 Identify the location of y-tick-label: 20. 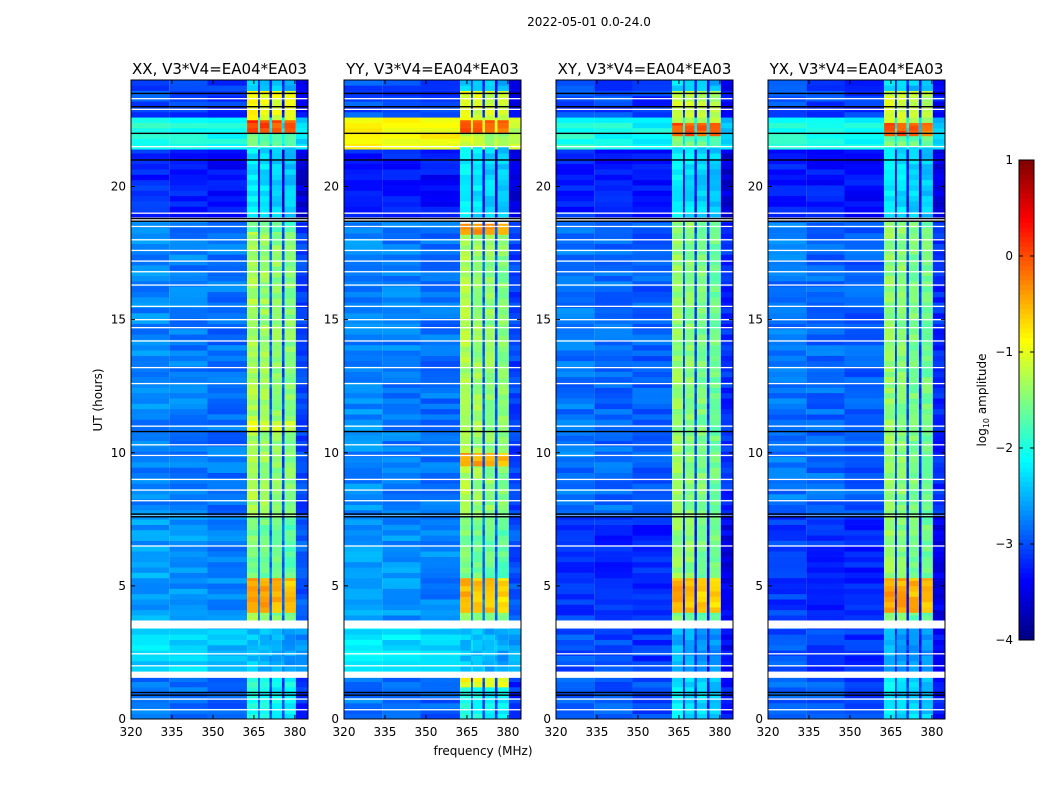
(331, 187).